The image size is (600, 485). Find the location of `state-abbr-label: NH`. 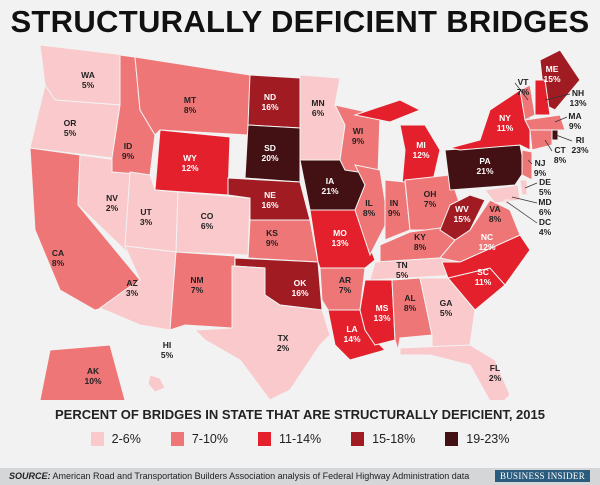

state-abbr-label: NH is located at coordinates (578, 93).